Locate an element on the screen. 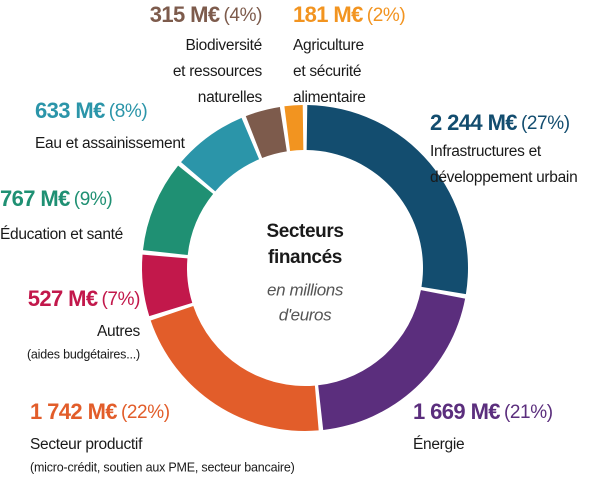  value-share: (8%) is located at coordinates (128, 111).